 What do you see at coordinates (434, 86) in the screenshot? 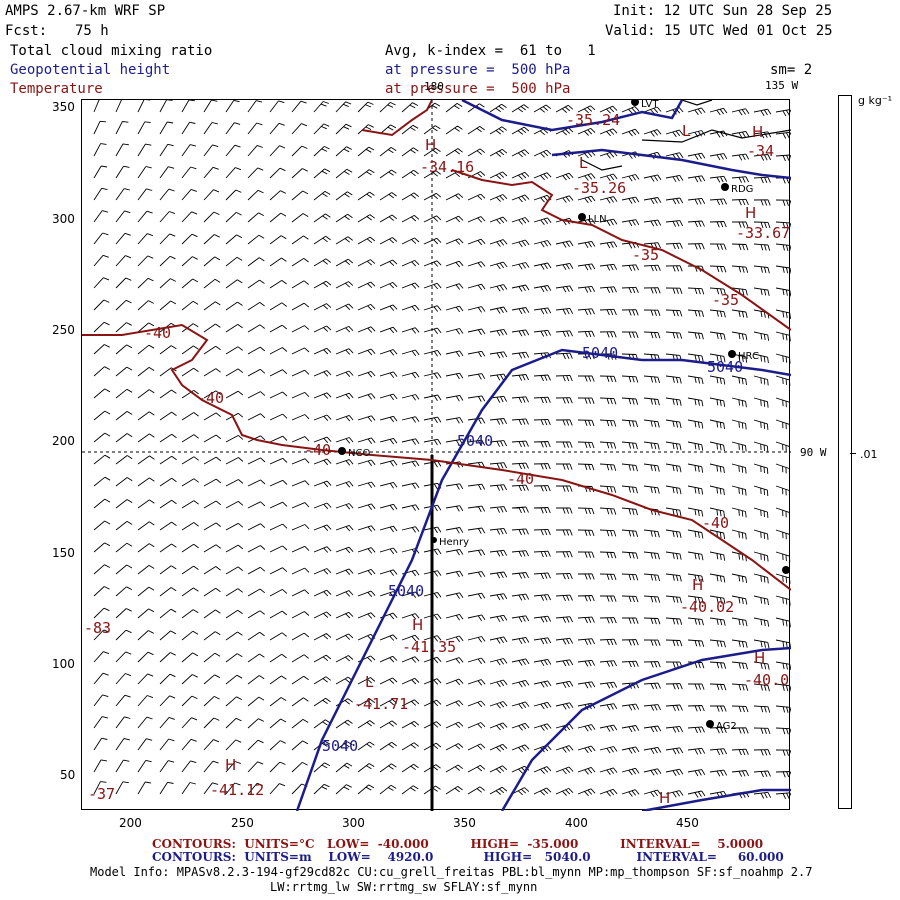
I see `longitude-180-label: 180` at bounding box center [434, 86].